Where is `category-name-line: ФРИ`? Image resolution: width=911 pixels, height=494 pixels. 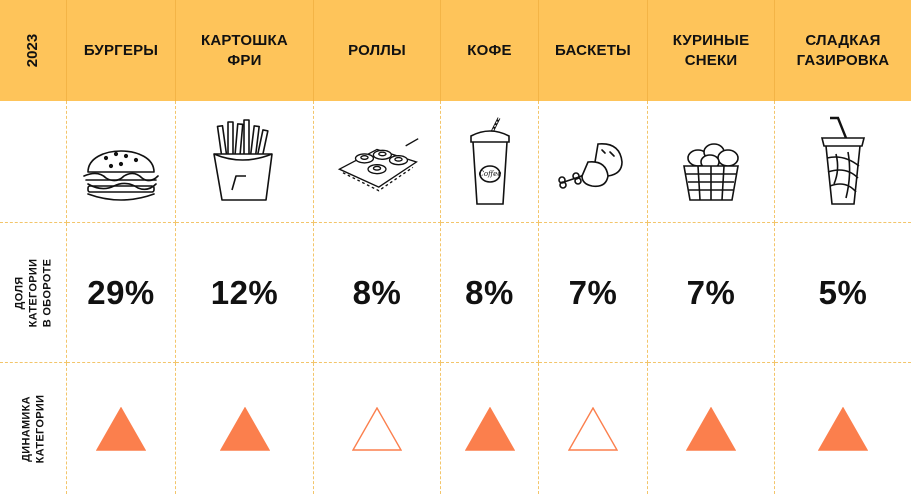 category-name-line: ФРИ is located at coordinates (244, 60).